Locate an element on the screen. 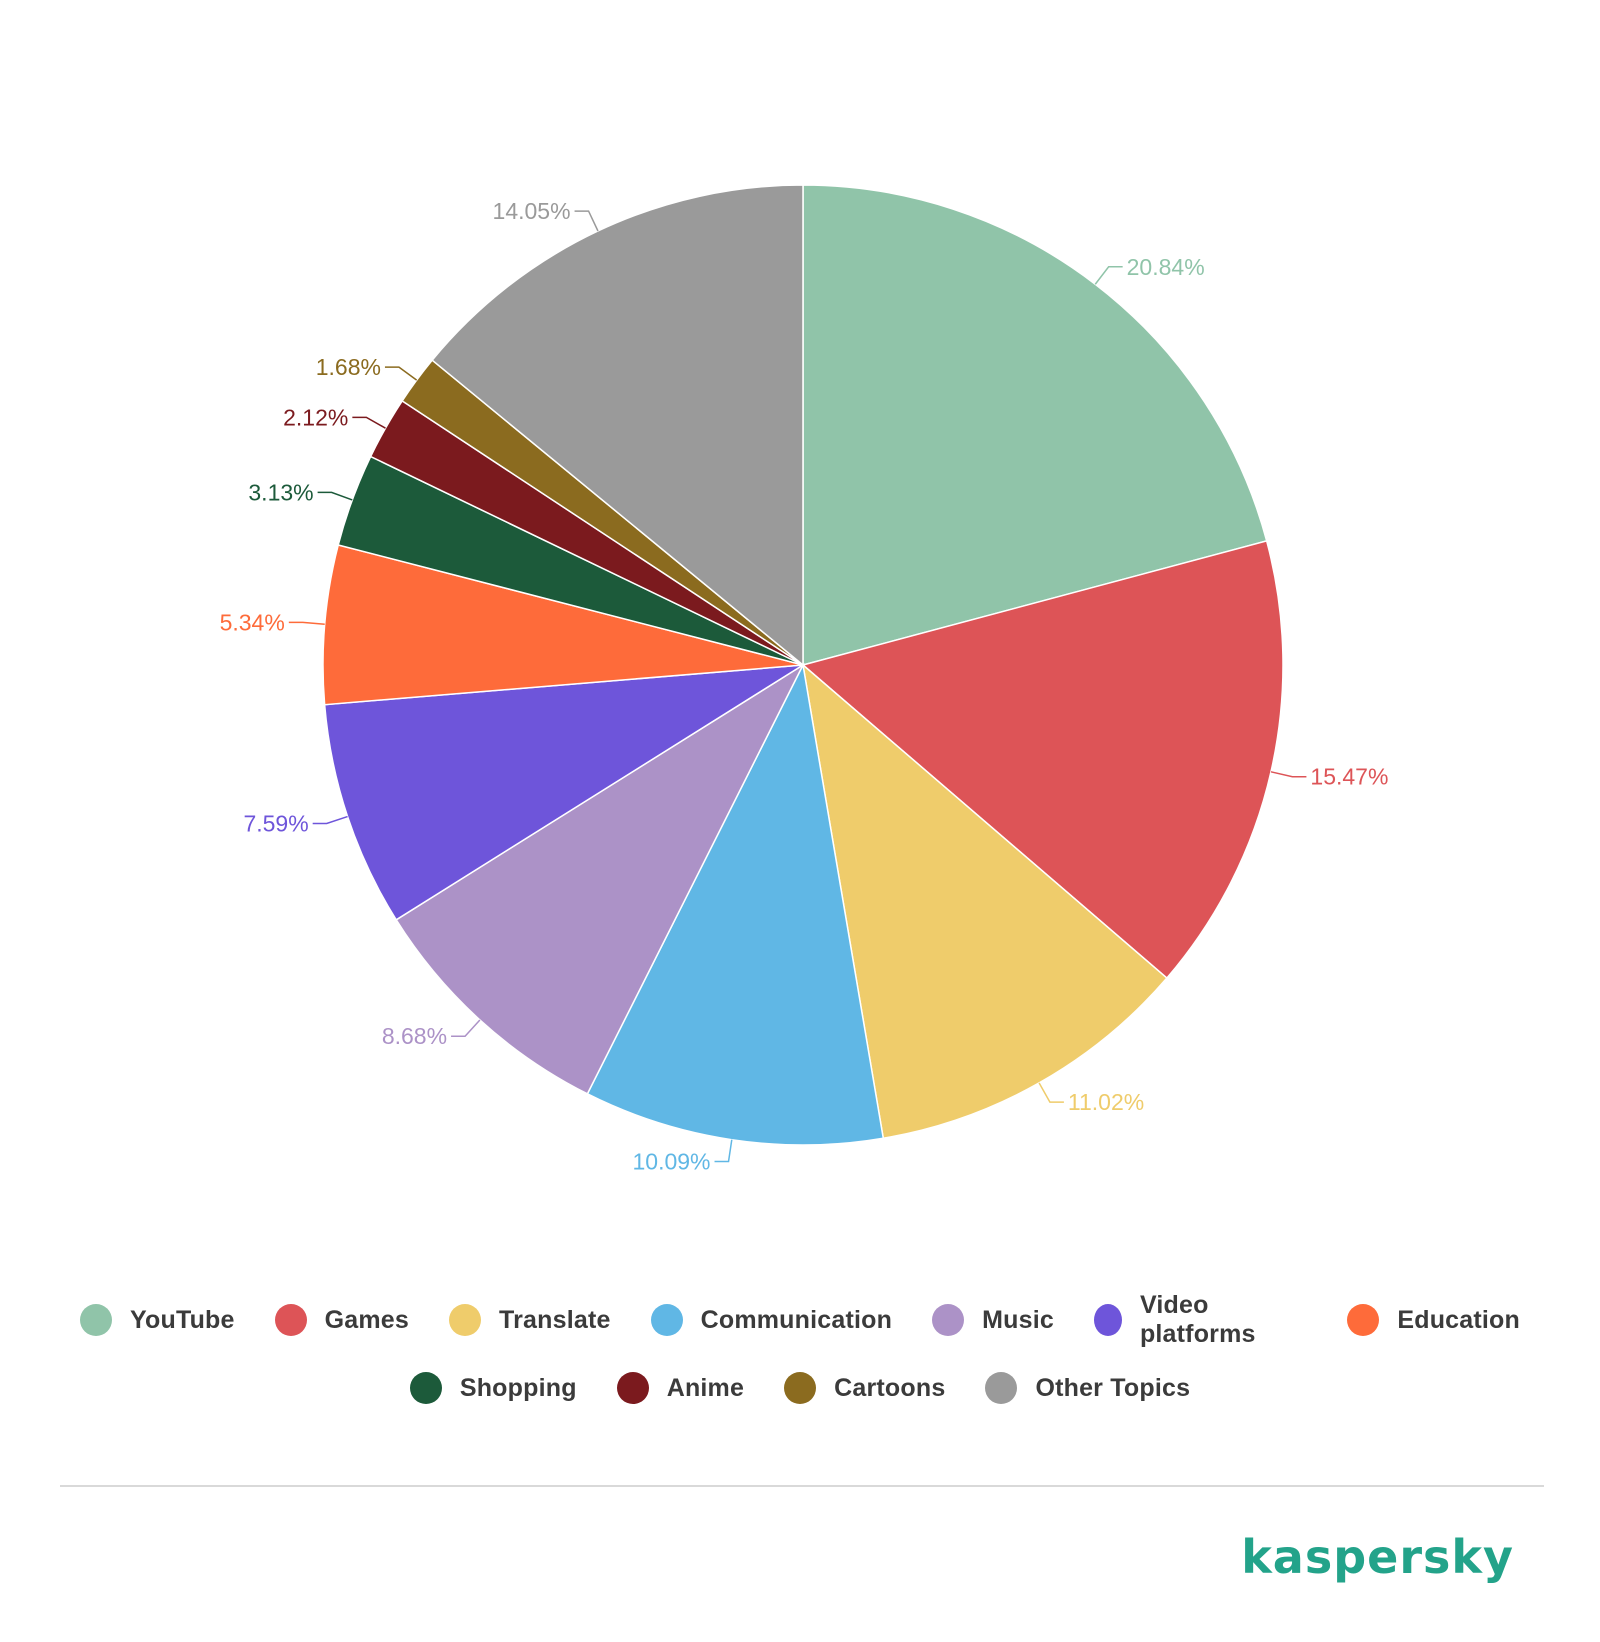 The height and width of the screenshot is (1642, 1600). legend-item-communication: Communication is located at coordinates (771, 1320).